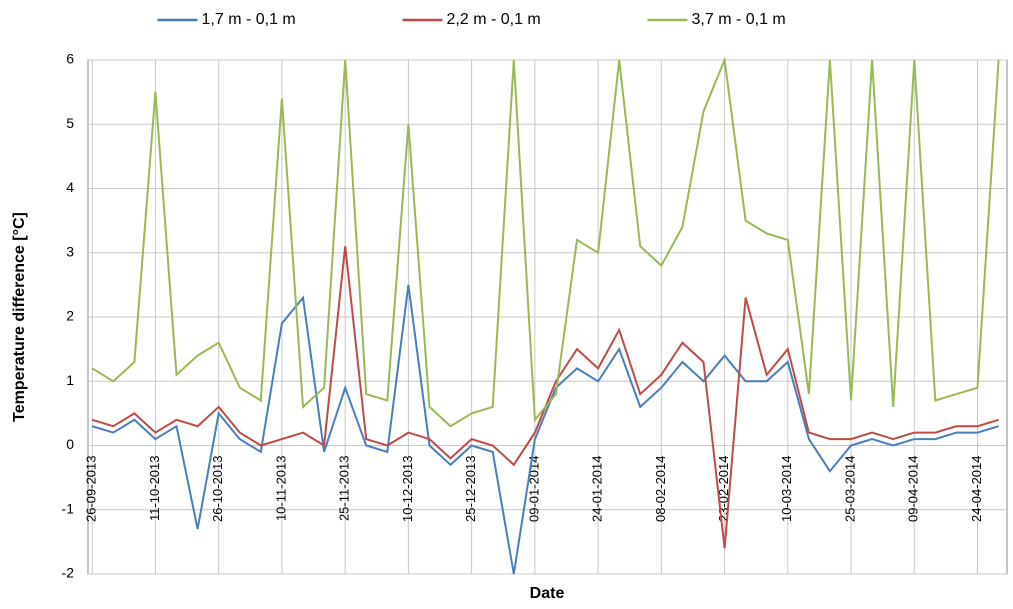  What do you see at coordinates (739, 19) in the screenshot?
I see `legend-label: 3,7 m - 0,1 m` at bounding box center [739, 19].